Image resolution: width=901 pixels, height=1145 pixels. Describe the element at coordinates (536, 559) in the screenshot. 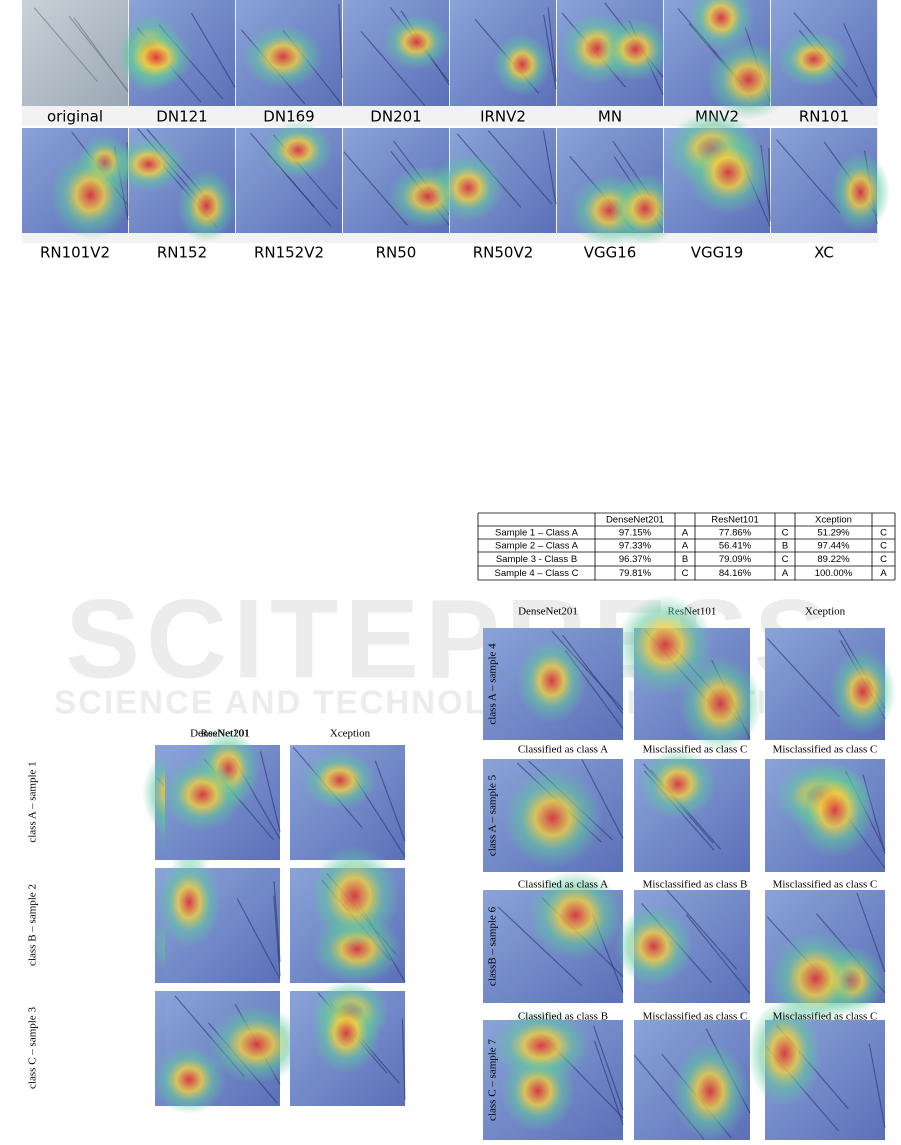

I see `table-cell: Sample 3 - Class B` at that location.